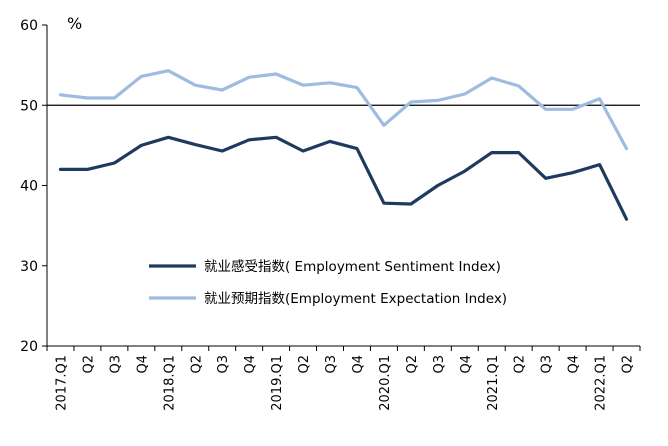 The height and width of the screenshot is (446, 668). What do you see at coordinates (169, 383) in the screenshot?
I see `x-tick-label: 2018.Q1` at bounding box center [169, 383].